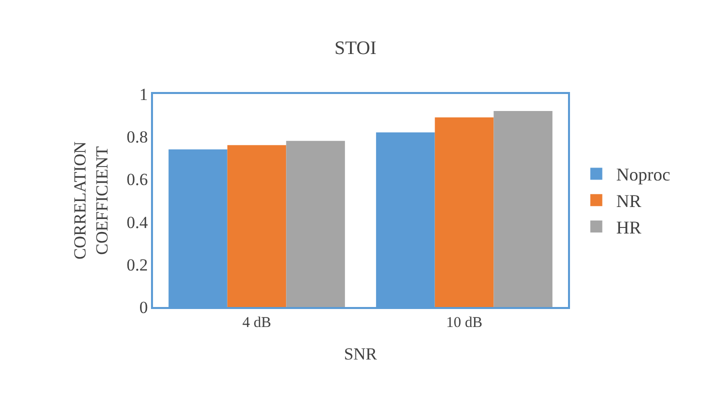 The image size is (711, 409). What do you see at coordinates (91, 200) in the screenshot?
I see `y-axis-title: CORRELATION COEFFICIENT` at bounding box center [91, 200].